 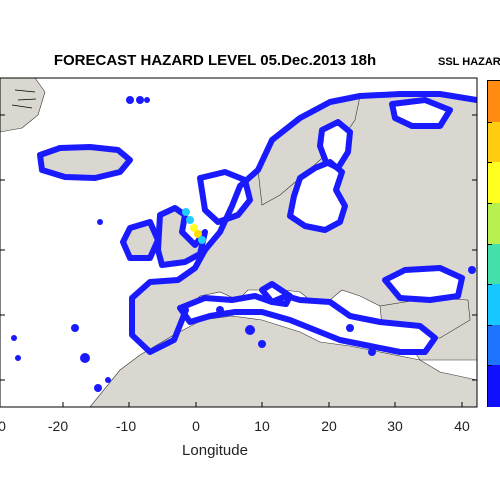 What do you see at coordinates (215, 60) in the screenshot?
I see `map-title: FORECAST HAZARD LEVEL 05.Dec.2013 18h` at bounding box center [215, 60].